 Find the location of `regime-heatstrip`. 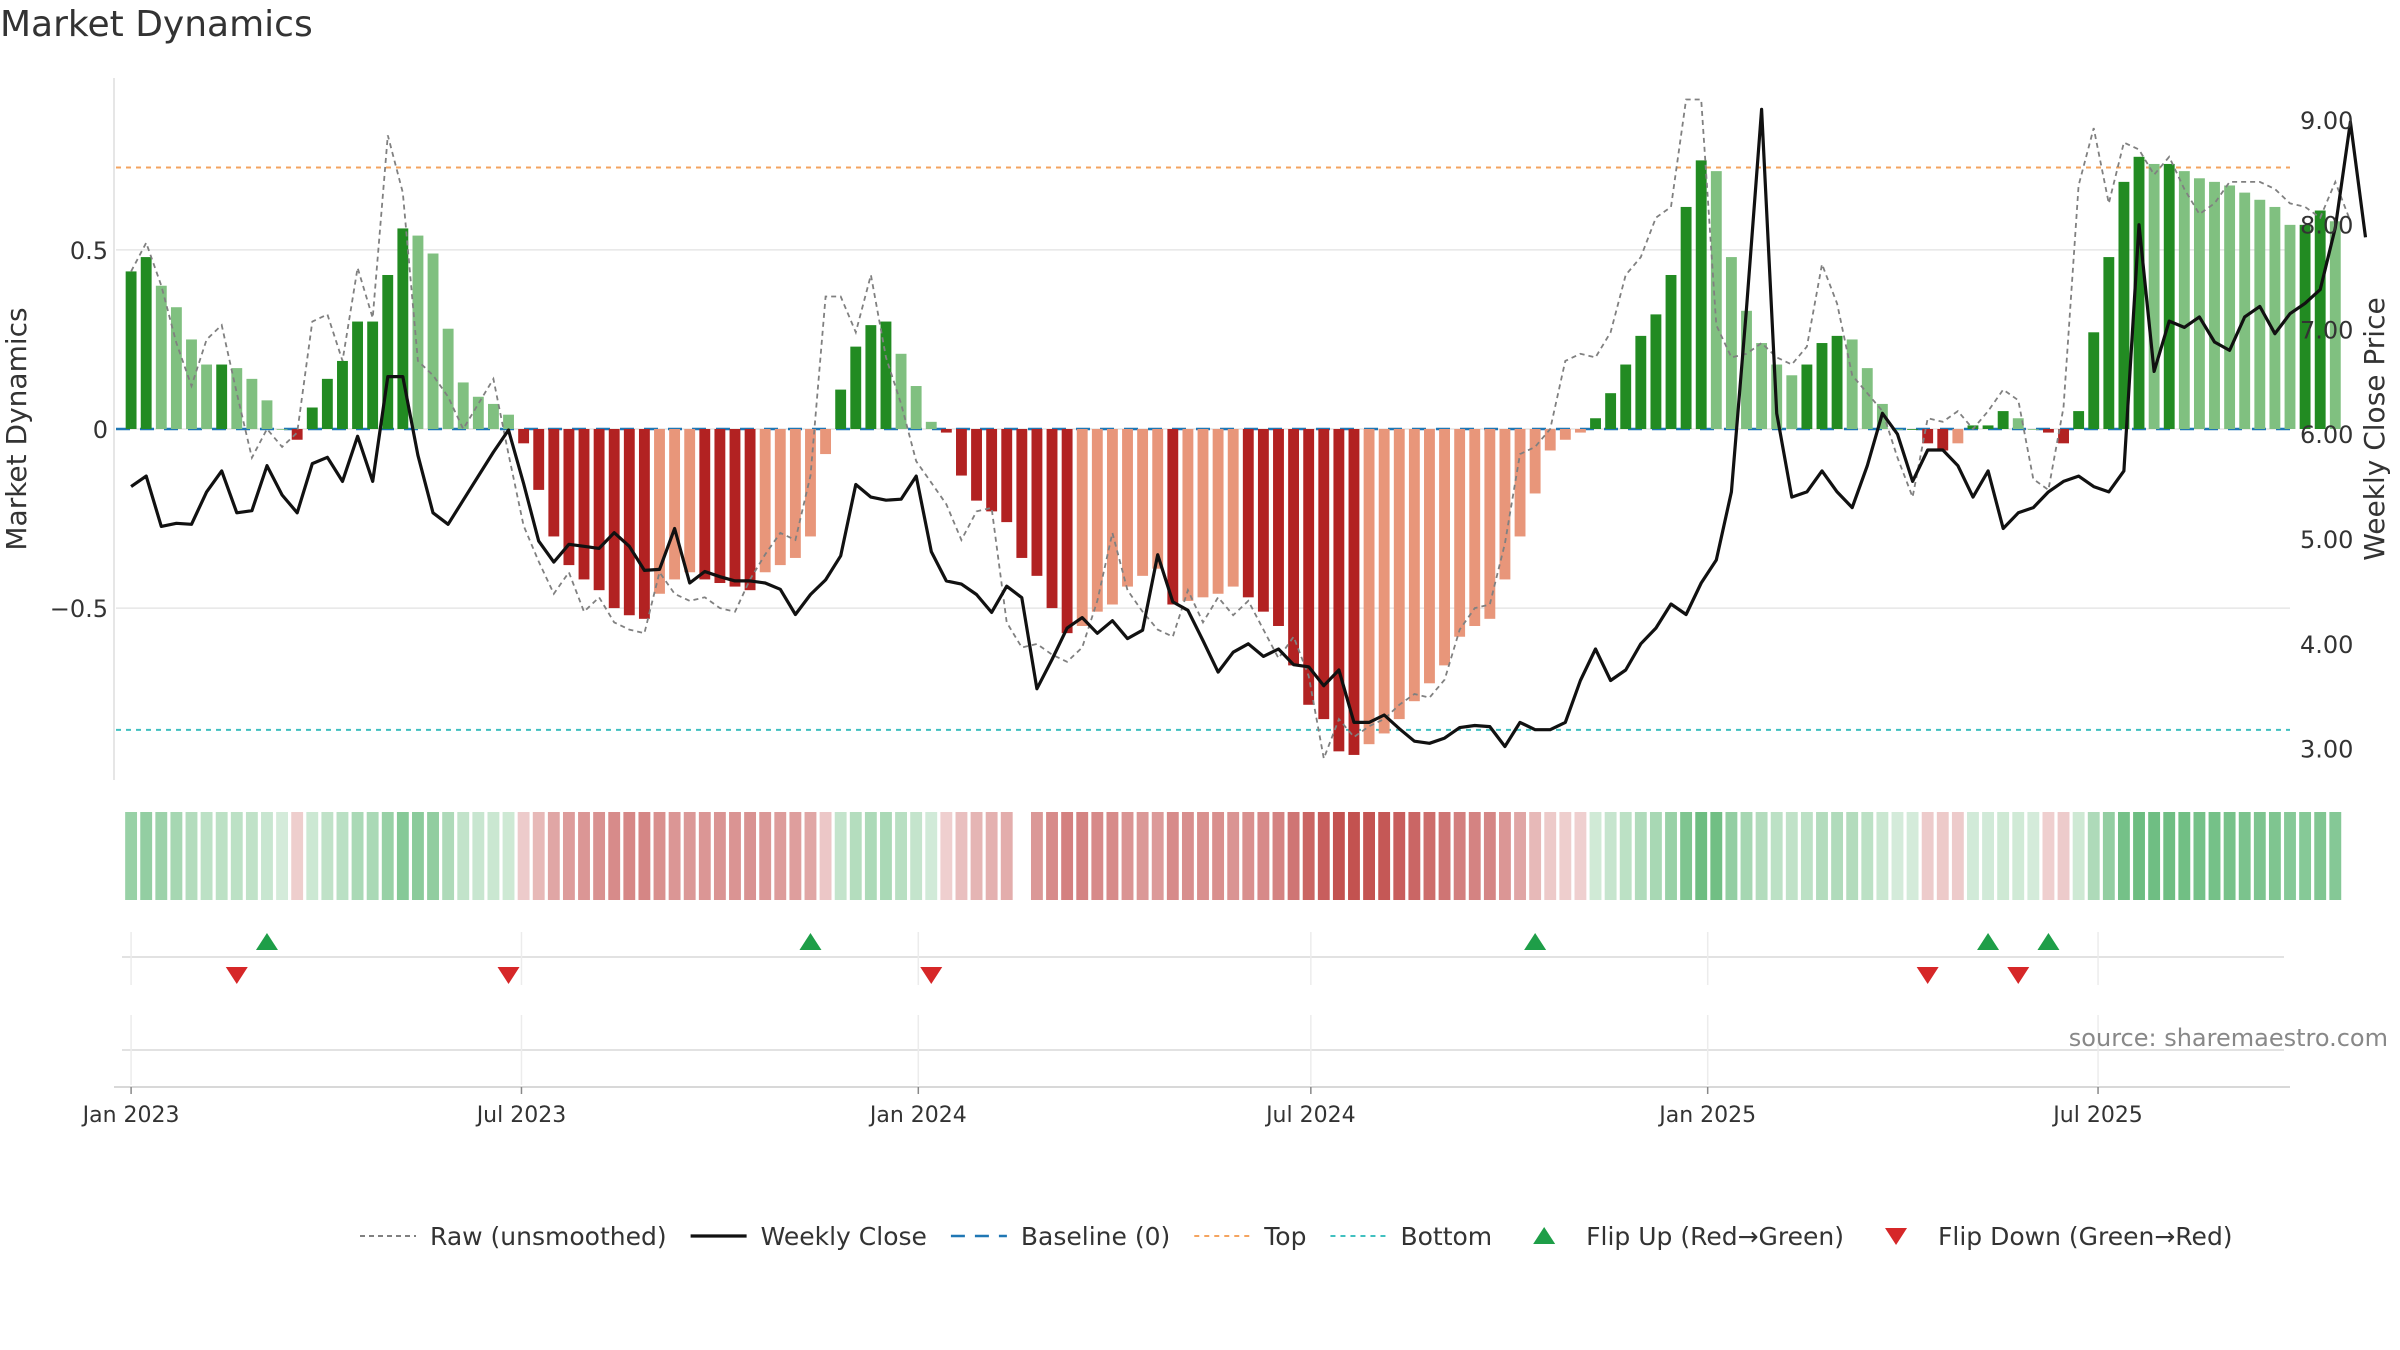

regime-heatstrip is located at coordinates (1233, 856).